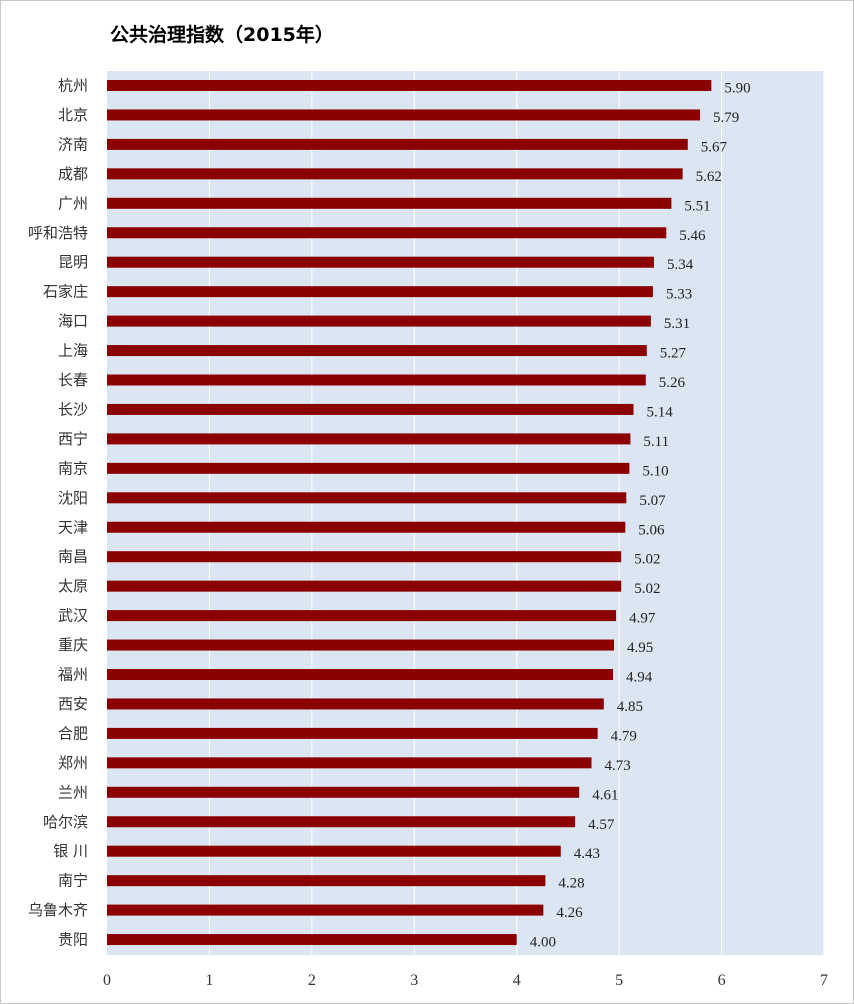 This screenshot has height=1004, width=854. Describe the element at coordinates (73, 557) in the screenshot. I see `category-label: 南昌` at that location.